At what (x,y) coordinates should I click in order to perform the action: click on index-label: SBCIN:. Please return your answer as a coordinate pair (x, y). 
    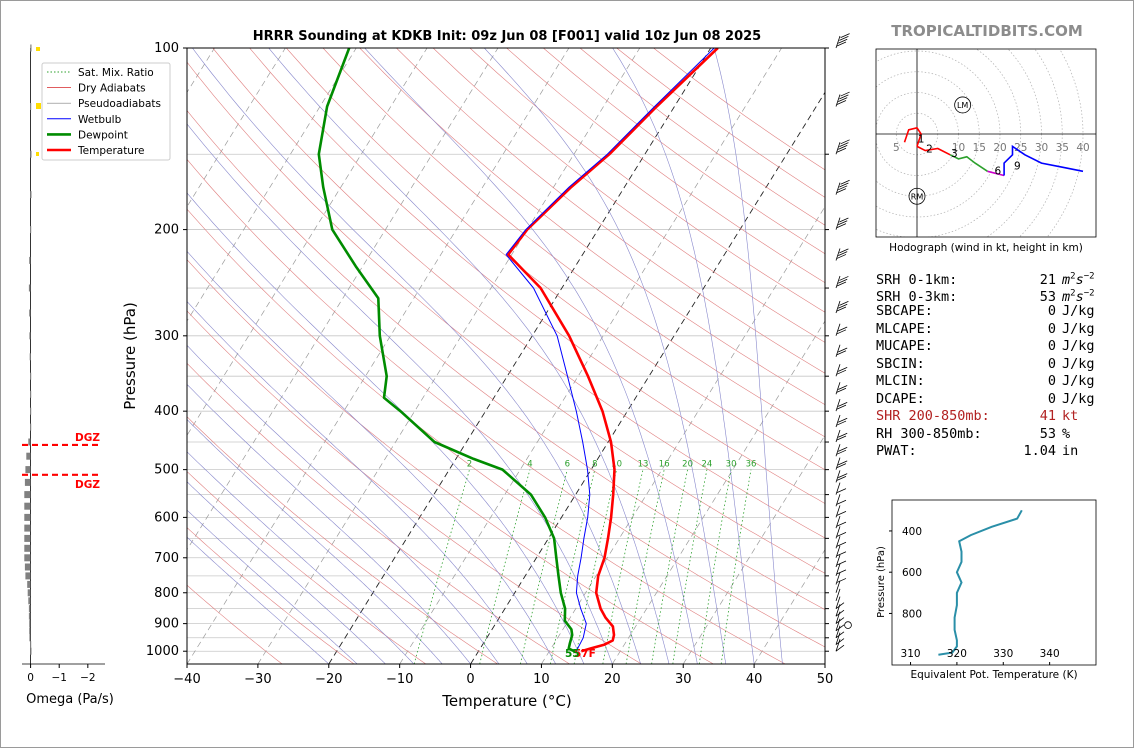
    Looking at the image, I should click on (940, 365).